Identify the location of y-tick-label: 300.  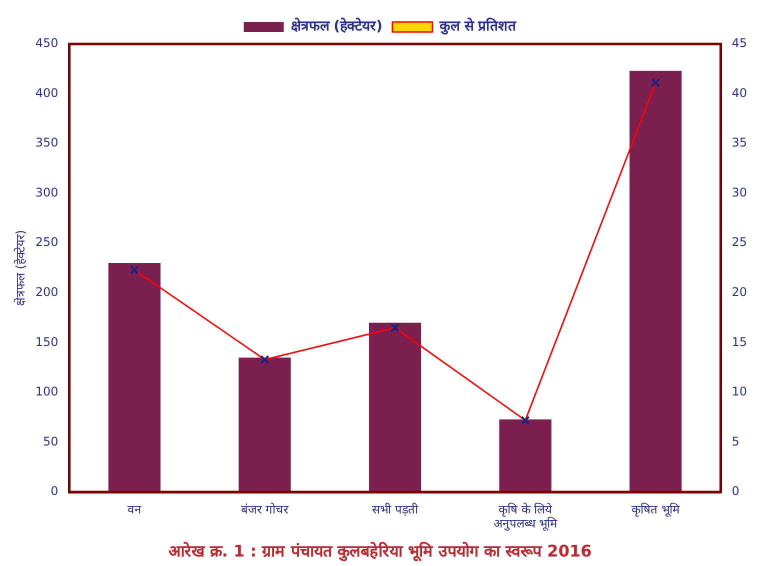
(46, 192).